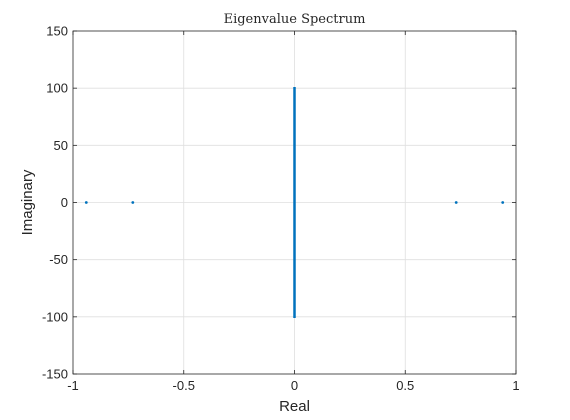  I want to click on x-tick-label: -1, so click(73, 385).